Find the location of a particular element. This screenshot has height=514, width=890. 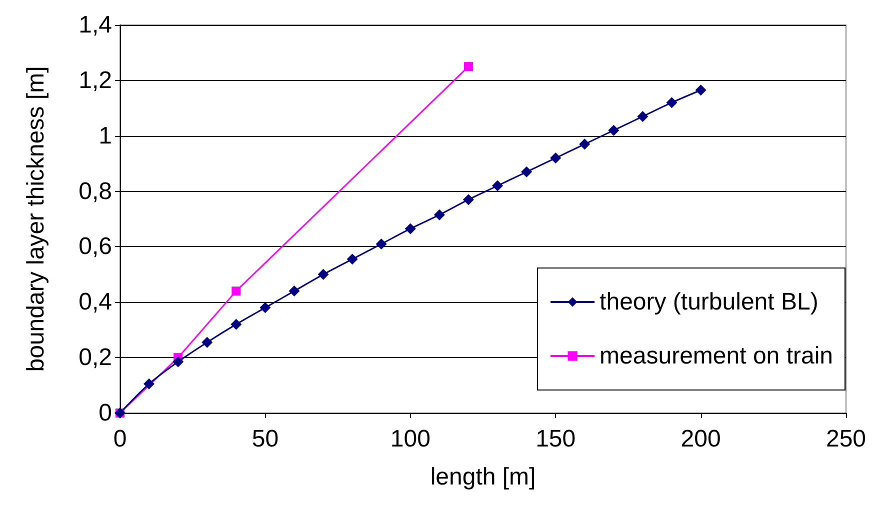

legend-label: theory (turbulent BL) is located at coordinates (709, 302).